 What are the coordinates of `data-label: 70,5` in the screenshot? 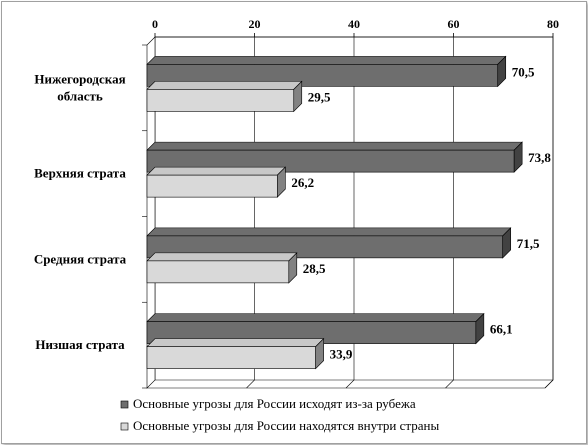 It's located at (523, 71).